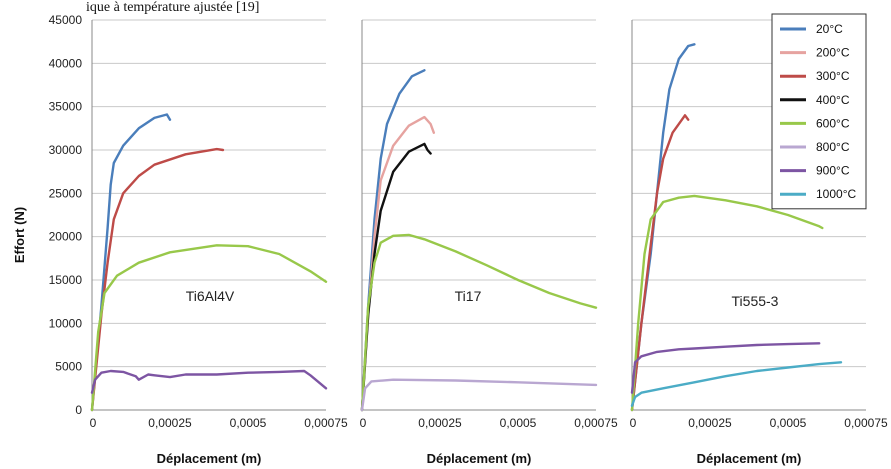  I want to click on y-tick-label: 25000, so click(66, 193).